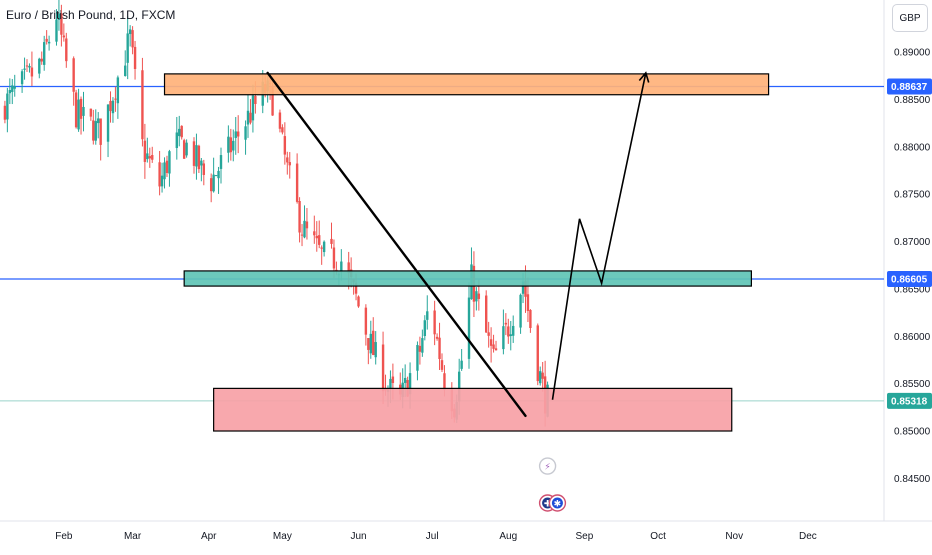  What do you see at coordinates (912, 53) in the screenshot?
I see `y-tick-label: 0.89000` at bounding box center [912, 53].